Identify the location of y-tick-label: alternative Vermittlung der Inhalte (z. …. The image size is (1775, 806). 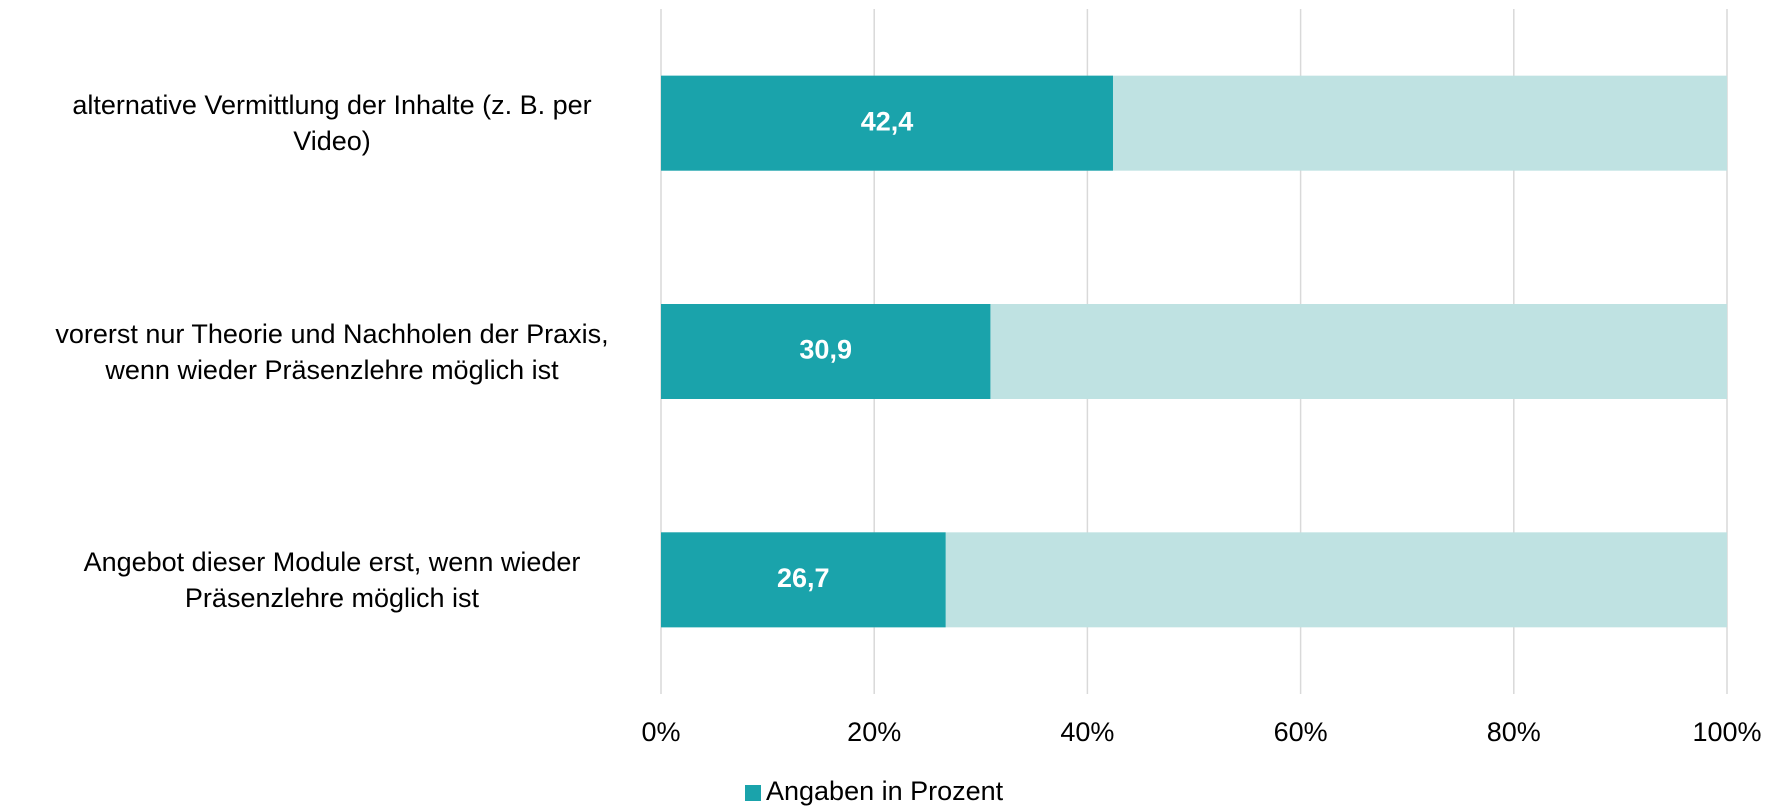
(332, 123).